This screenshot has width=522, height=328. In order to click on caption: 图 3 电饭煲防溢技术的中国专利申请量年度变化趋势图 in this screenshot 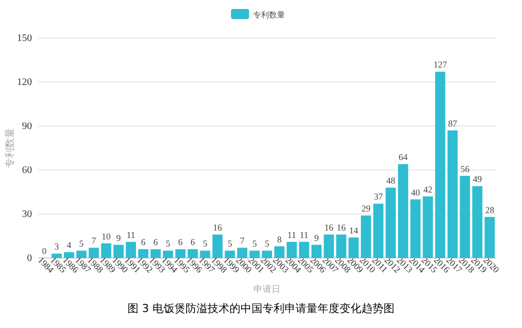, I will do `click(261, 308)`.